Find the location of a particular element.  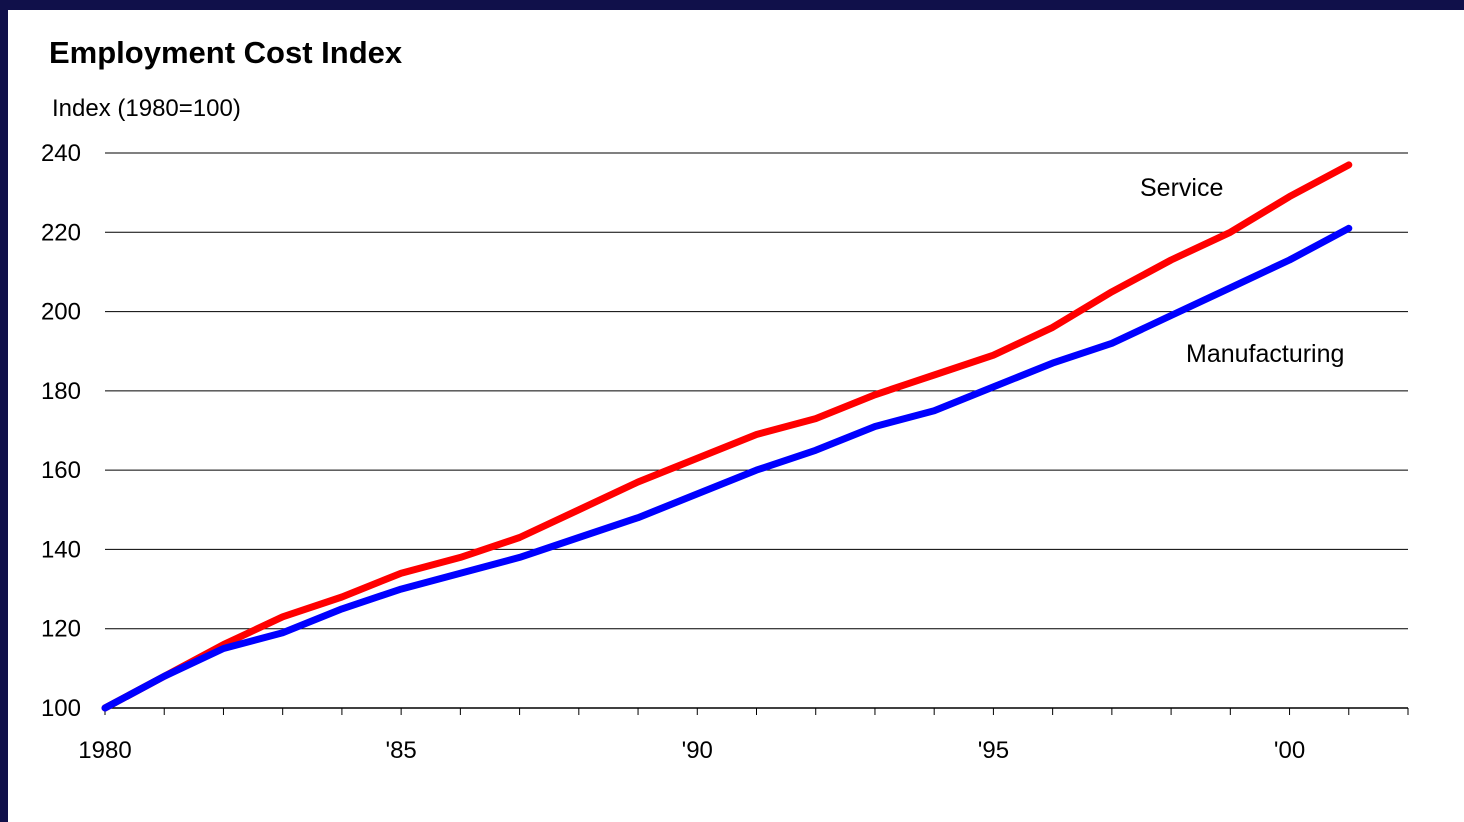

y-tick-label-100: 100 is located at coordinates (61, 708).